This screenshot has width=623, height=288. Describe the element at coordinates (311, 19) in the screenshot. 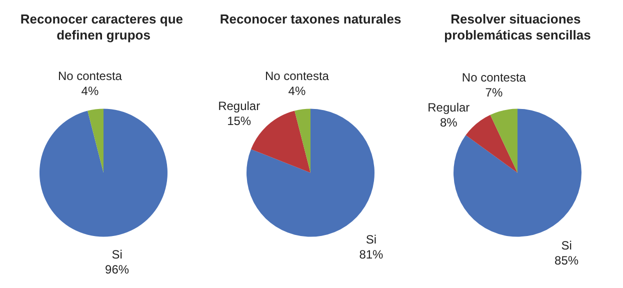

I see `chart-title: Reconocer taxones naturales` at that location.